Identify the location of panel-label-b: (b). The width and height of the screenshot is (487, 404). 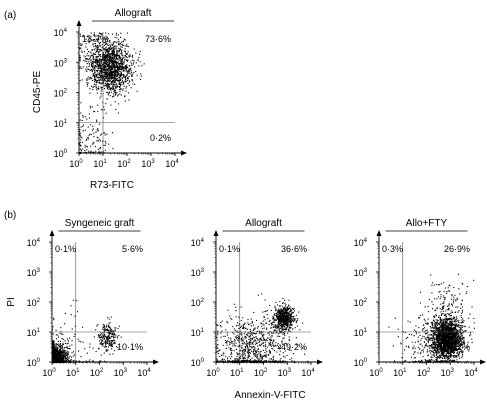
(10, 215).